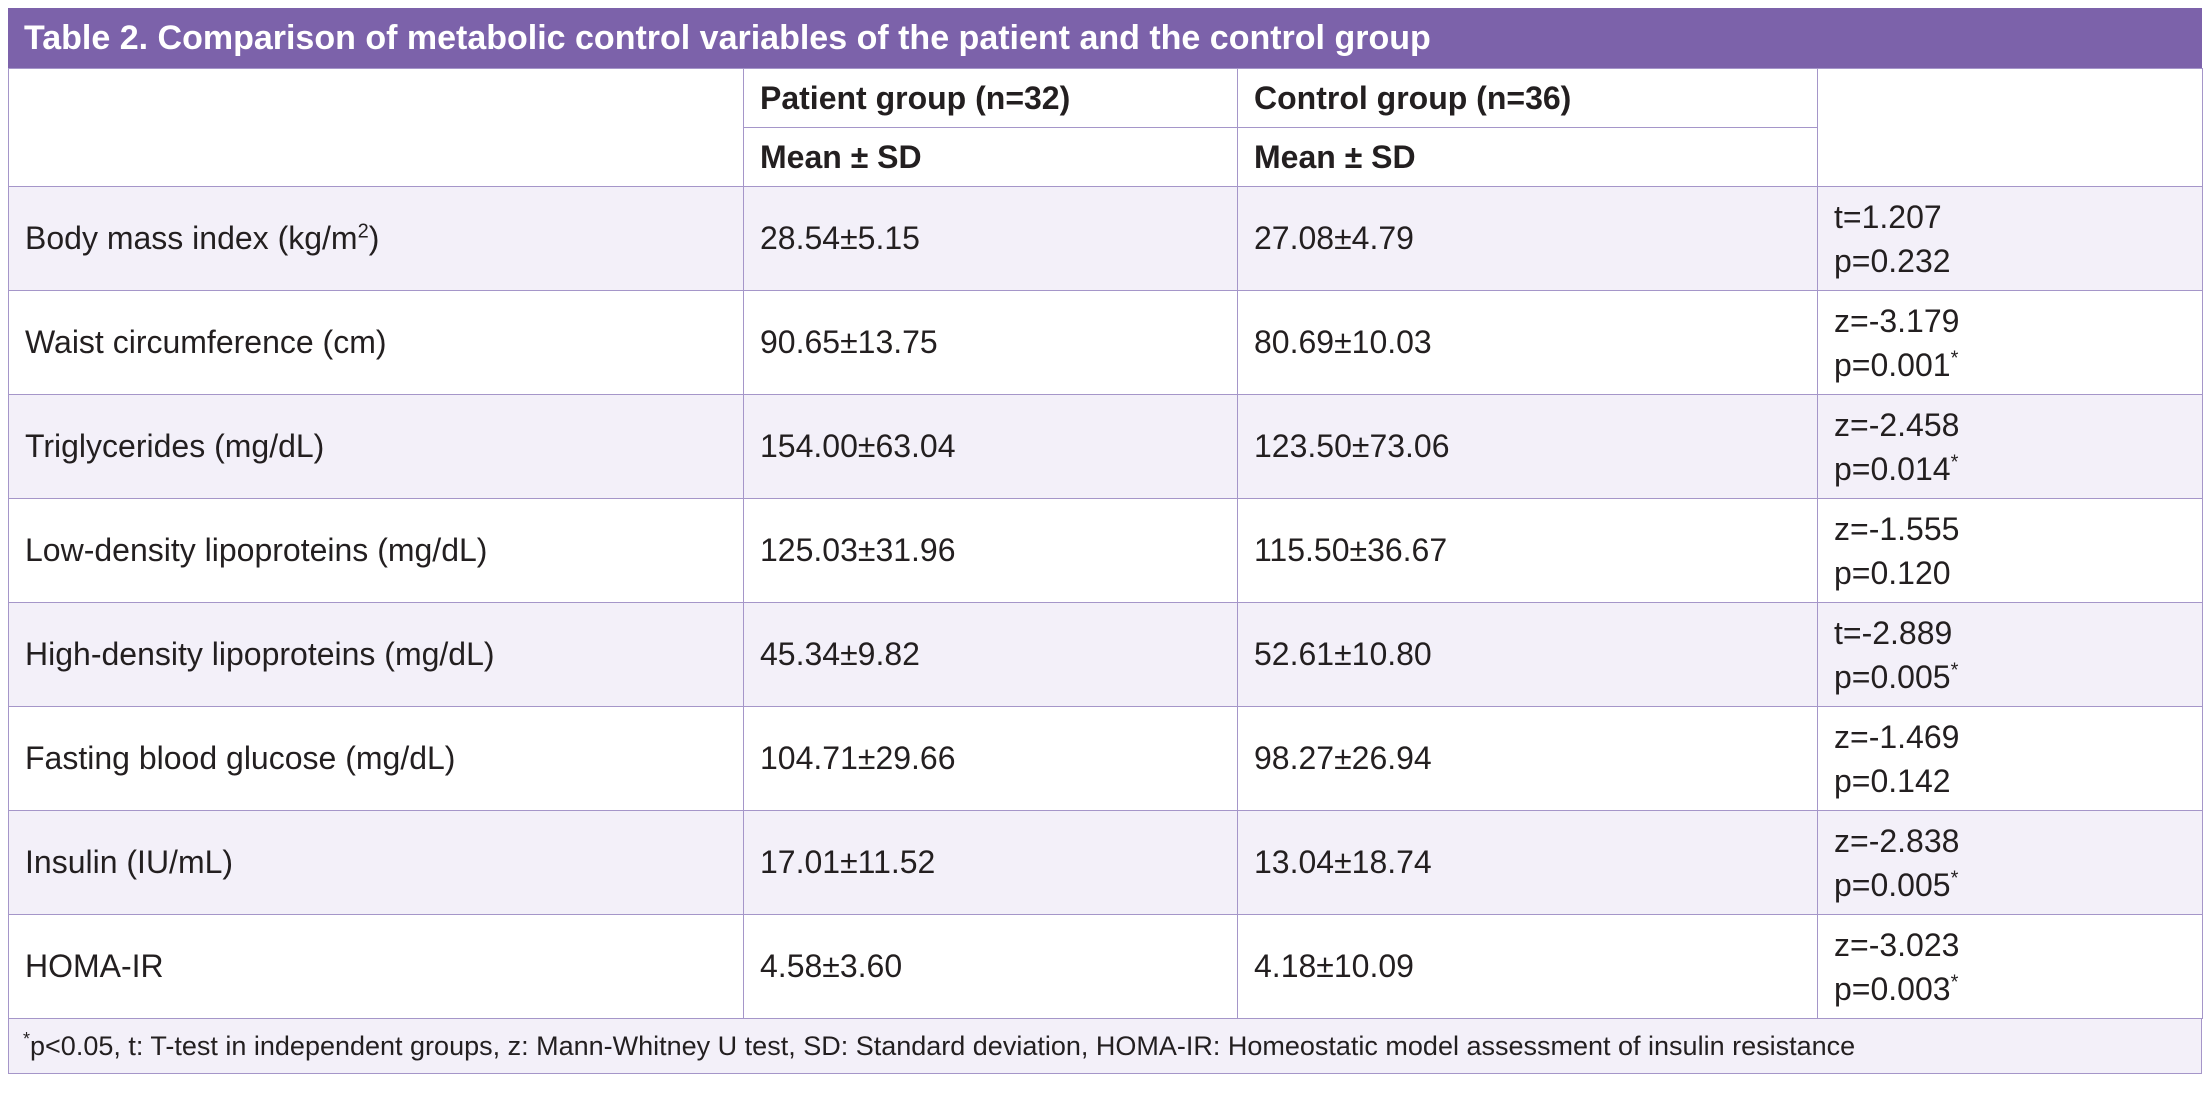 This screenshot has width=2210, height=1112. What do you see at coordinates (2010, 446) in the screenshot?
I see `stat-cell: z=-2.458 p=0.014*` at bounding box center [2010, 446].